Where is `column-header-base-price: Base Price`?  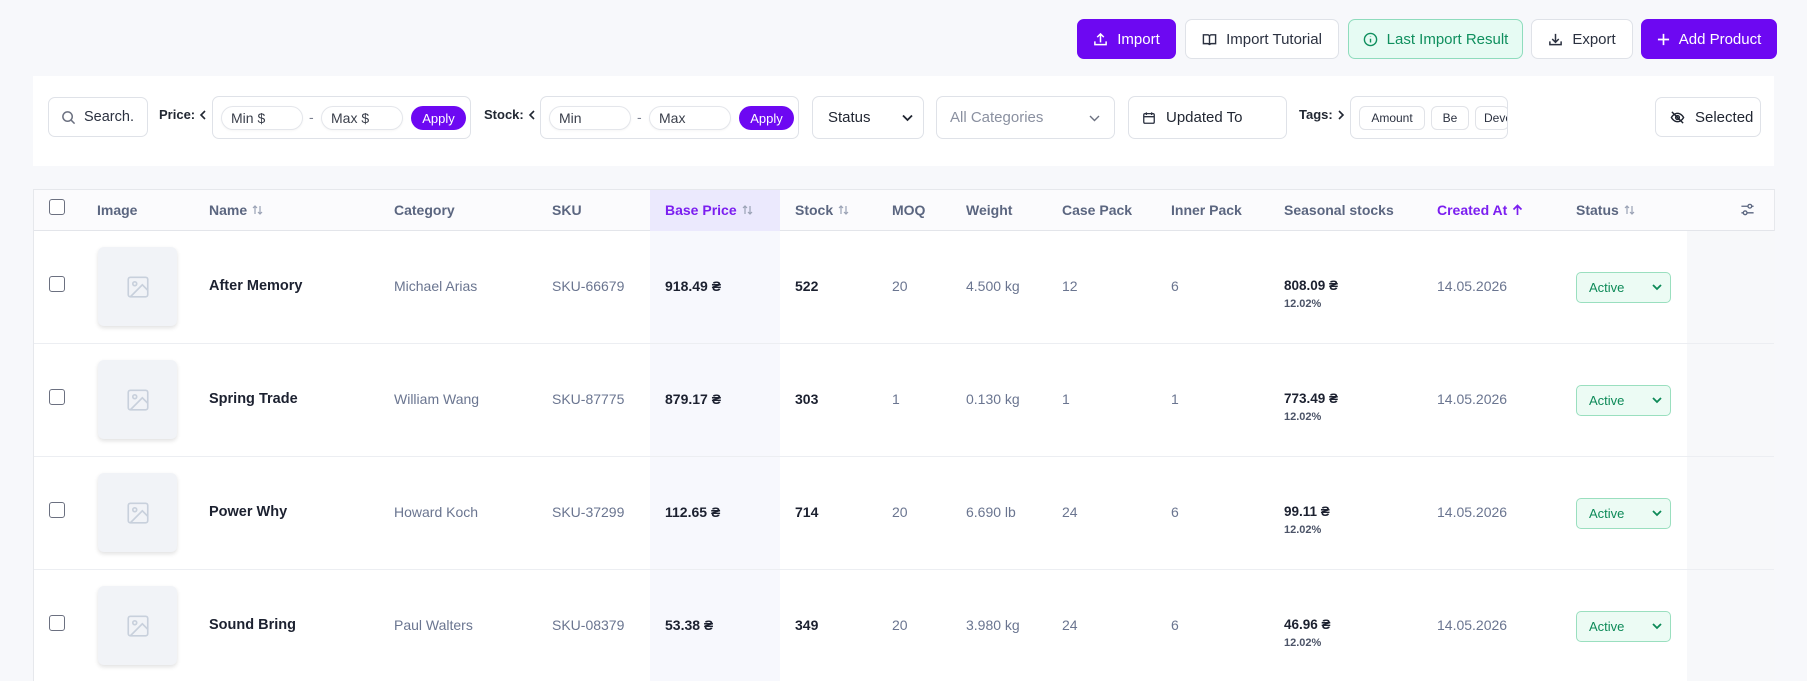
column-header-base-price: Base Price is located at coordinates (709, 210).